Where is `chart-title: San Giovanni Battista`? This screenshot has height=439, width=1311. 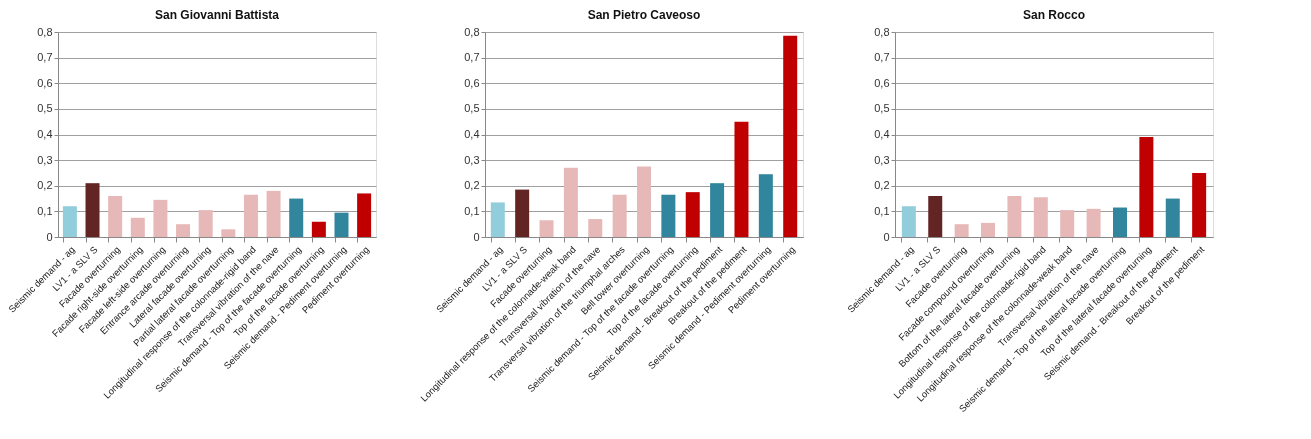
chart-title: San Giovanni Battista is located at coordinates (217, 15).